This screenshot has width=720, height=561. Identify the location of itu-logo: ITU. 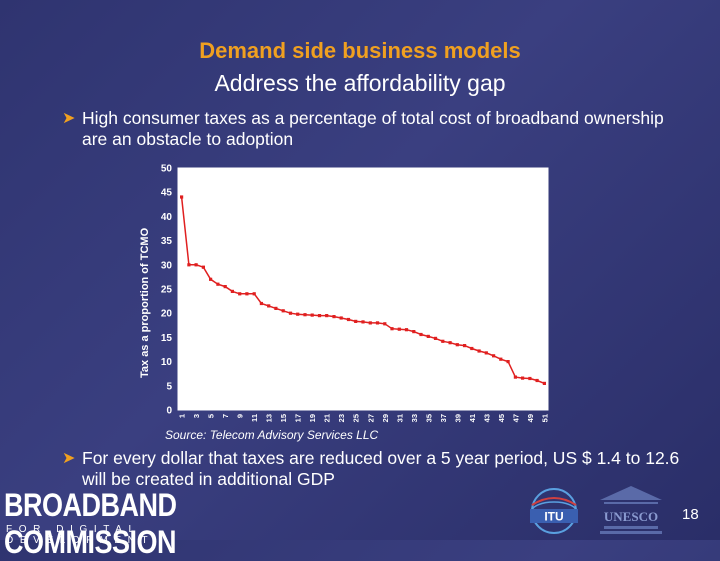
(554, 511).